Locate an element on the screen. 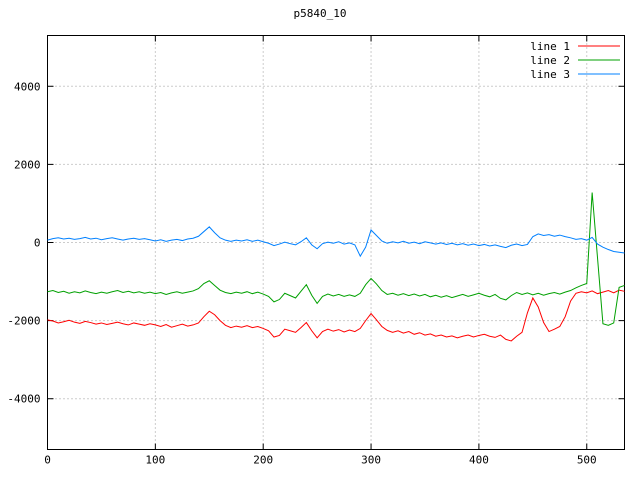  y-tick-label: 4000 is located at coordinates (27, 86).